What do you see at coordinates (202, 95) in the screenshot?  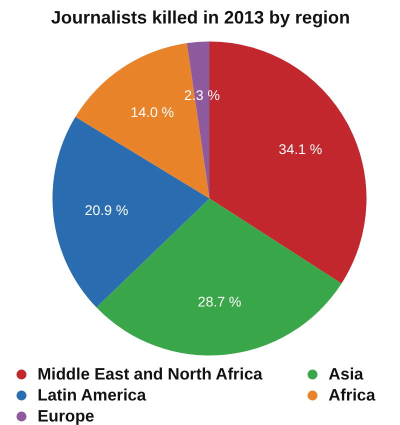 I see `data-label: 2.3 %` at bounding box center [202, 95].